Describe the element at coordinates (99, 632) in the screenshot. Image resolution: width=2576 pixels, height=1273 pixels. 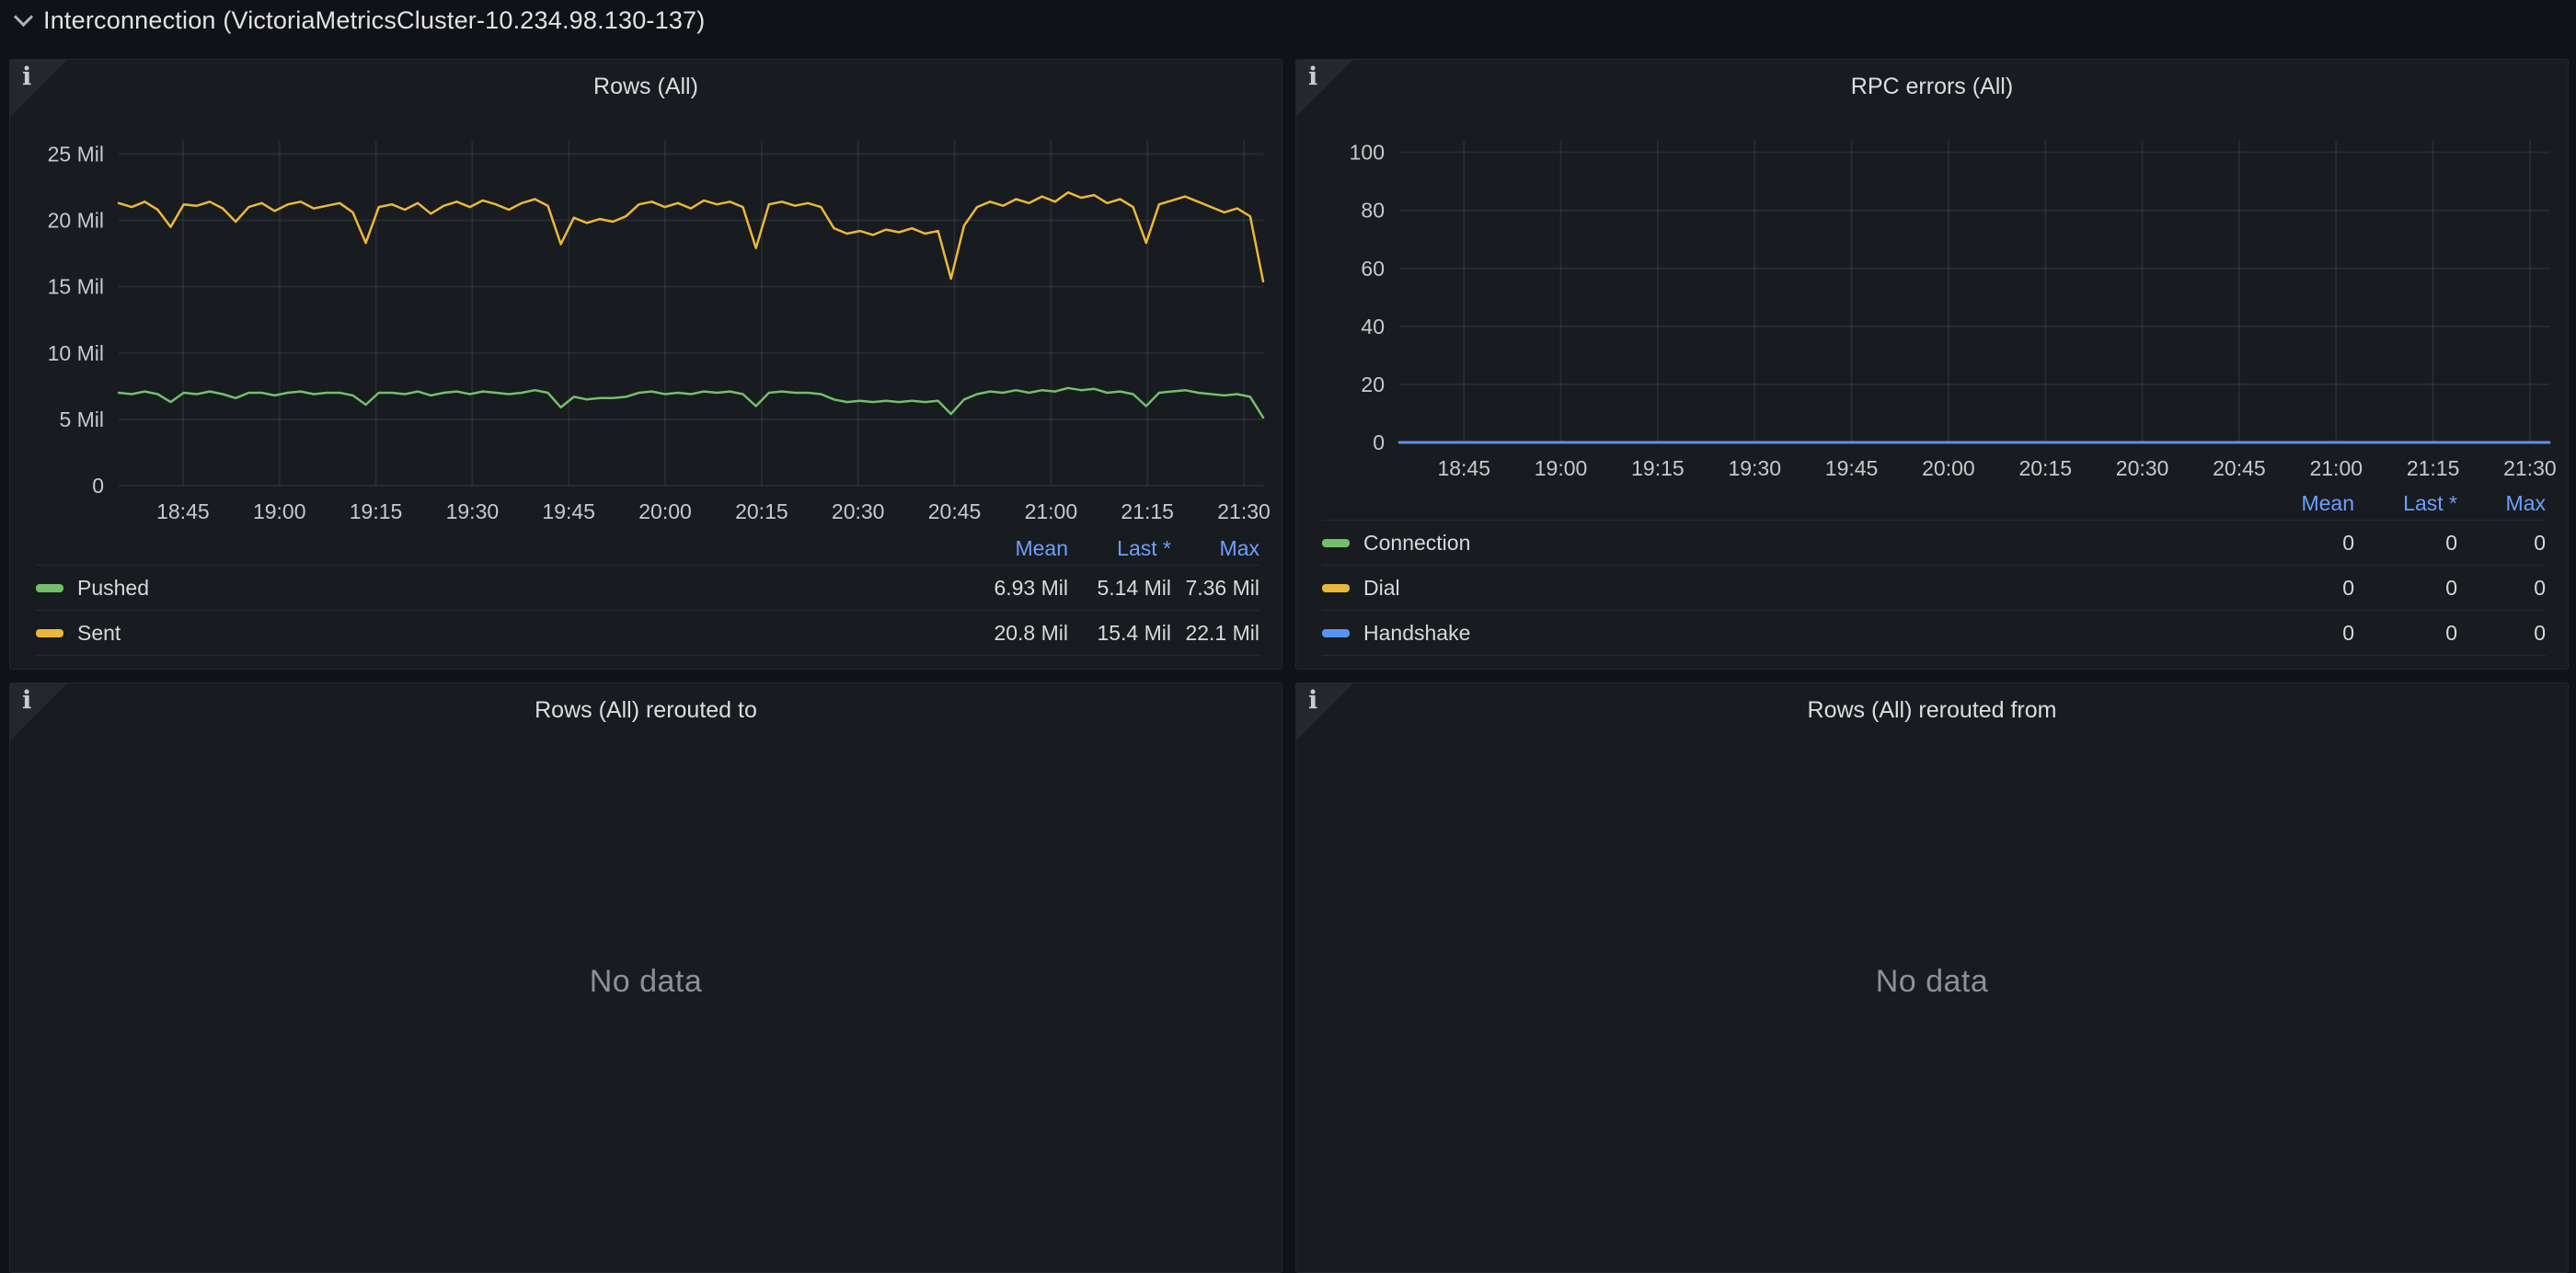
I see `series-label: Sent` at that location.